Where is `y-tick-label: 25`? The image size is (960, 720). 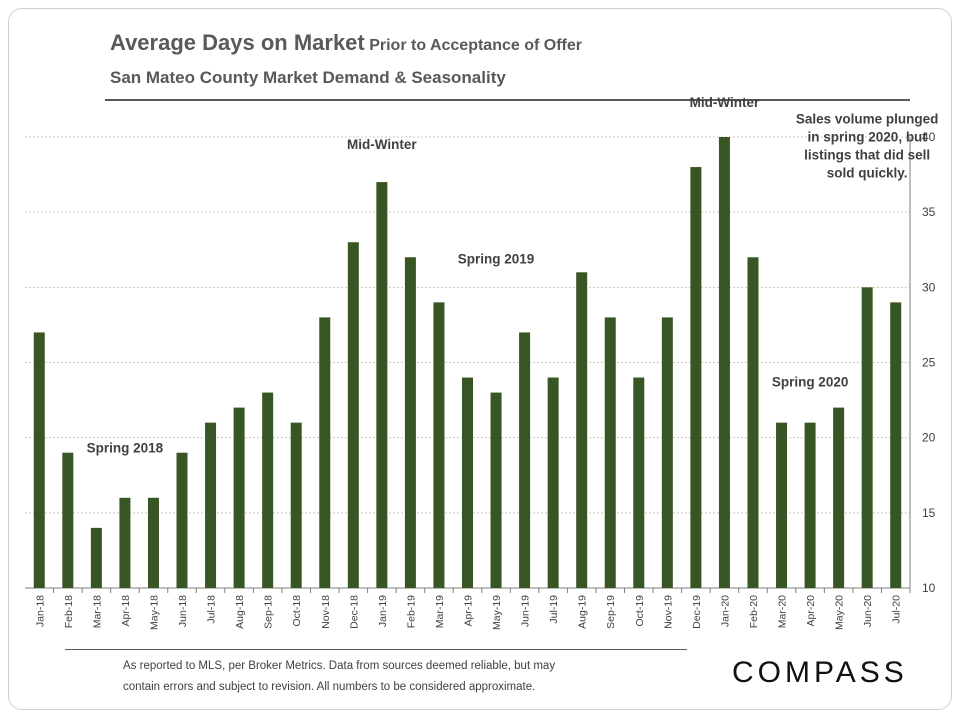
y-tick-label: 25 is located at coordinates (929, 363).